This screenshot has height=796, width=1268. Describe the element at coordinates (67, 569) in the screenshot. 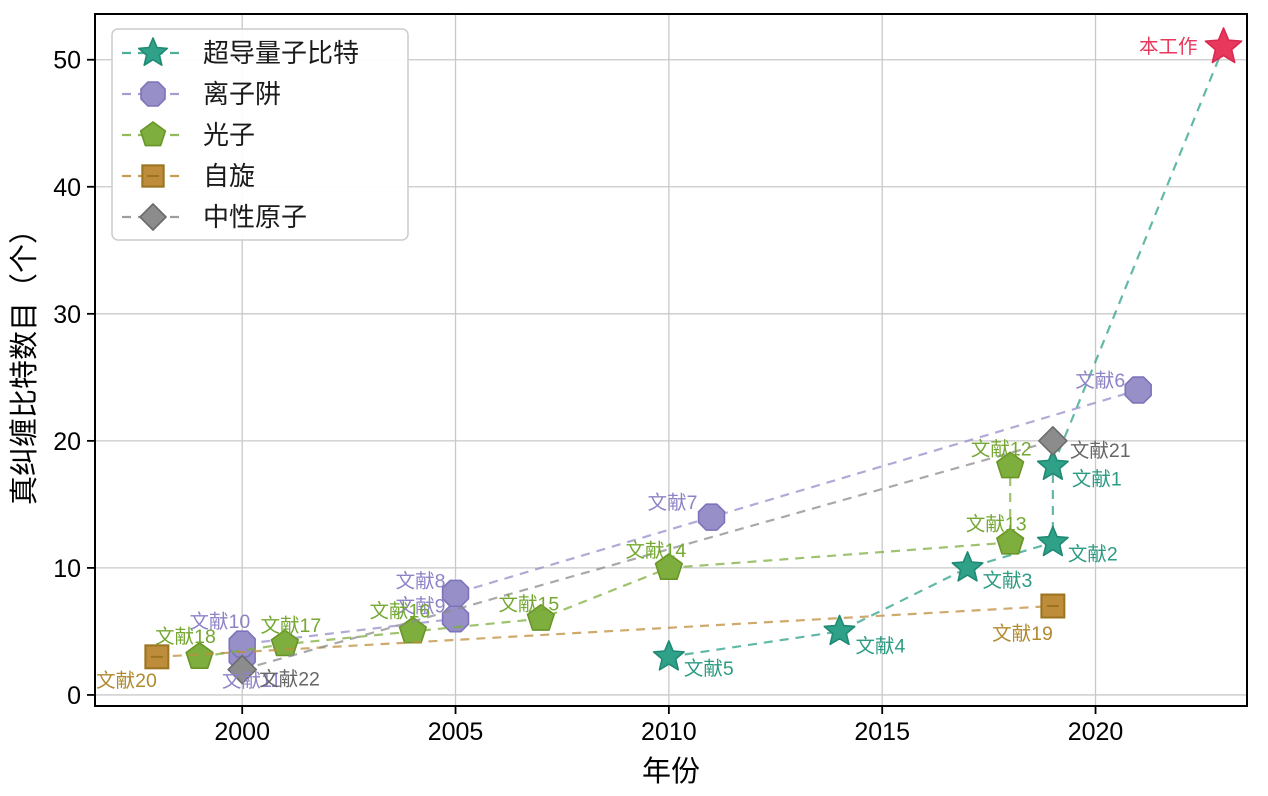

I see `y-tick-label: 10` at that location.